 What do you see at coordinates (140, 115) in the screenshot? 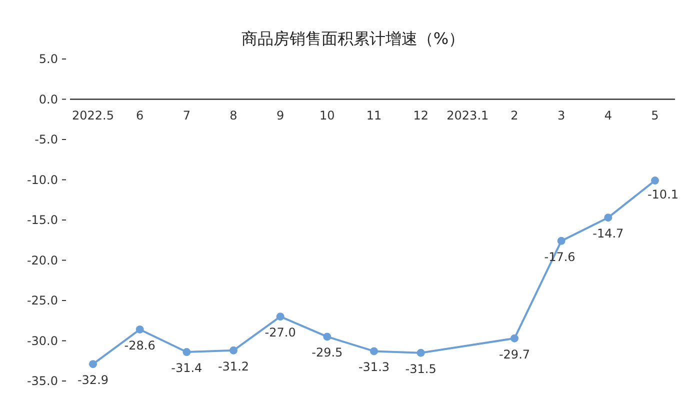
I see `x-tick-label: 6` at bounding box center [140, 115].